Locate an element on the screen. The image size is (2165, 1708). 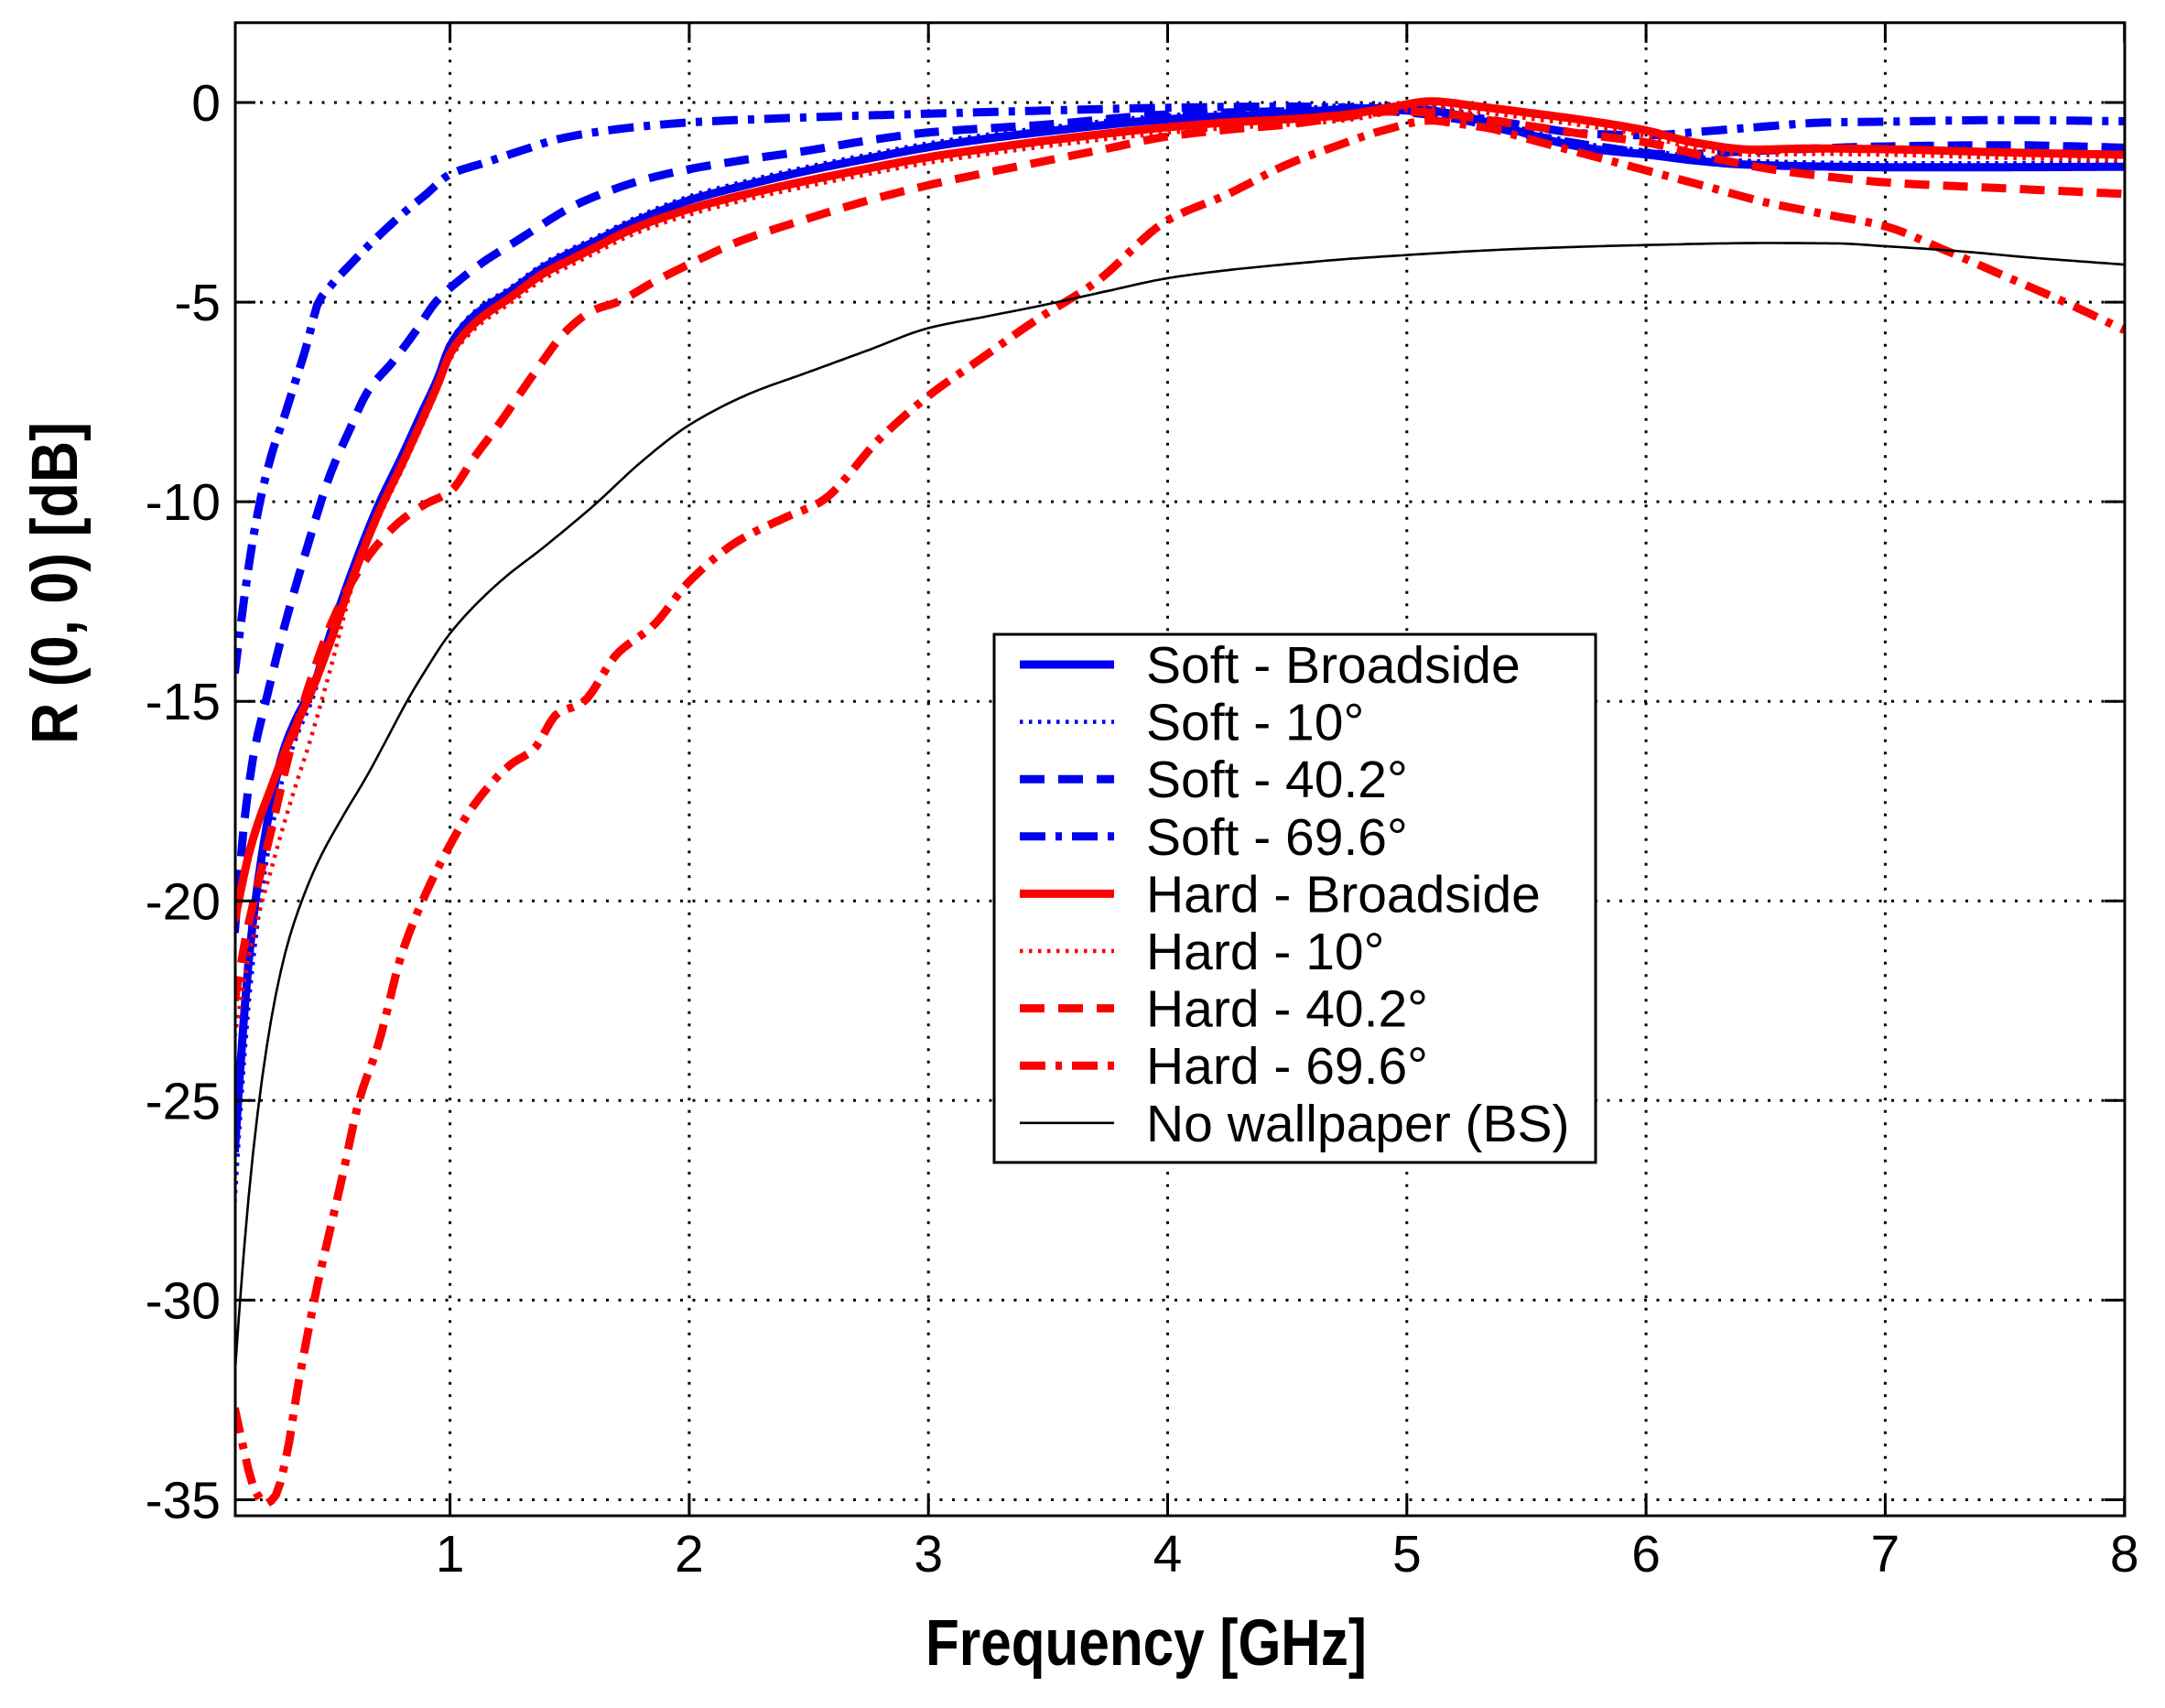
svg-text: -5 is located at coordinates (198, 303).